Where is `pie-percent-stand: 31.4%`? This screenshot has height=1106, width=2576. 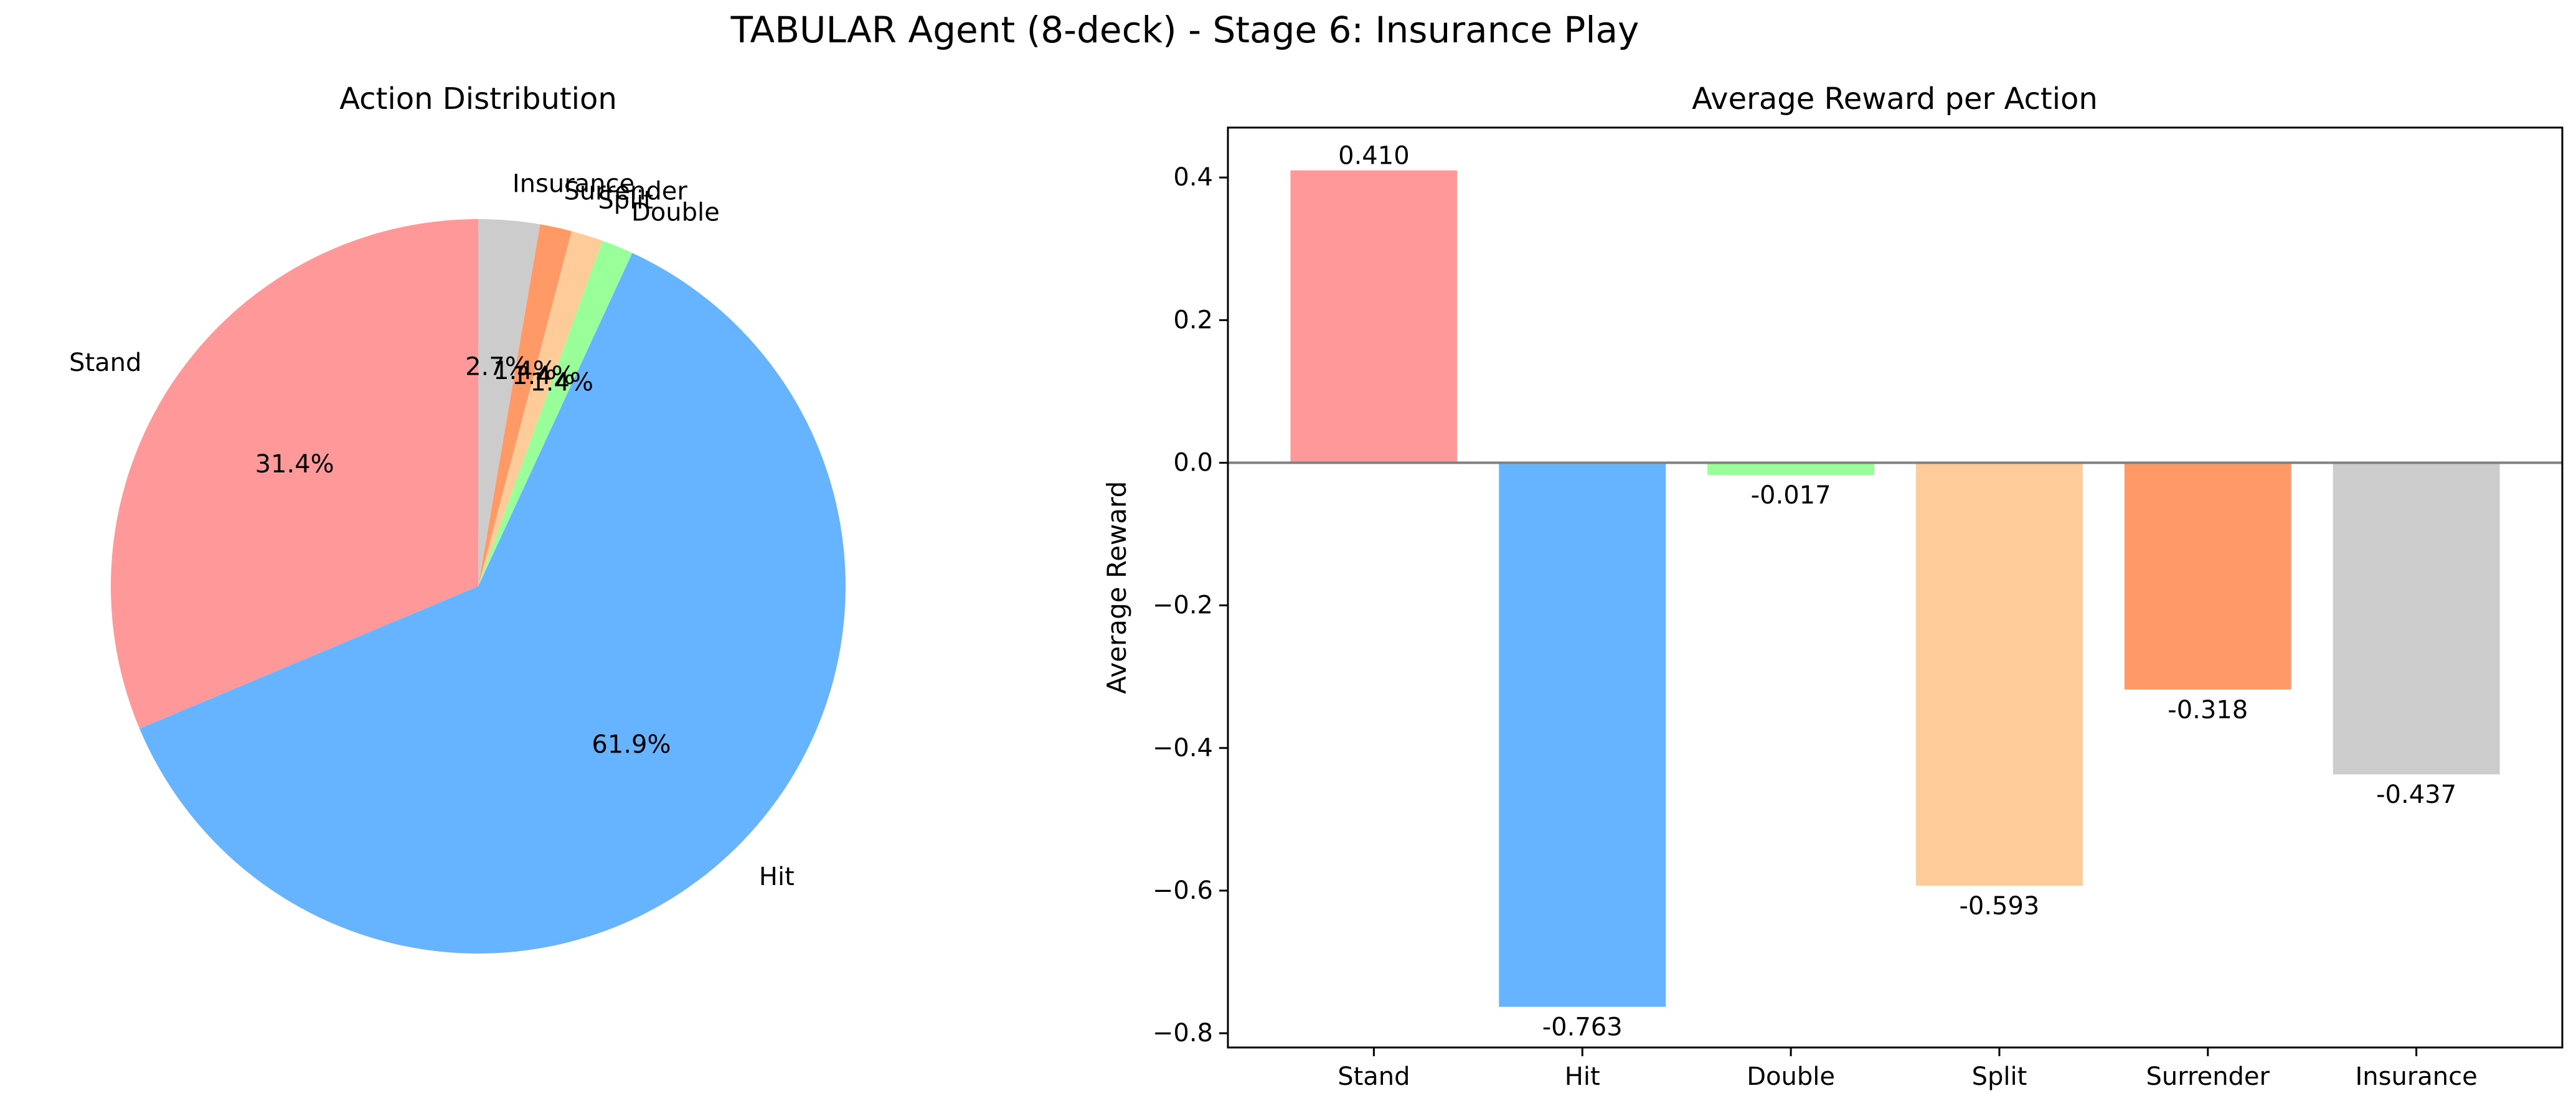 pie-percent-stand: 31.4% is located at coordinates (294, 465).